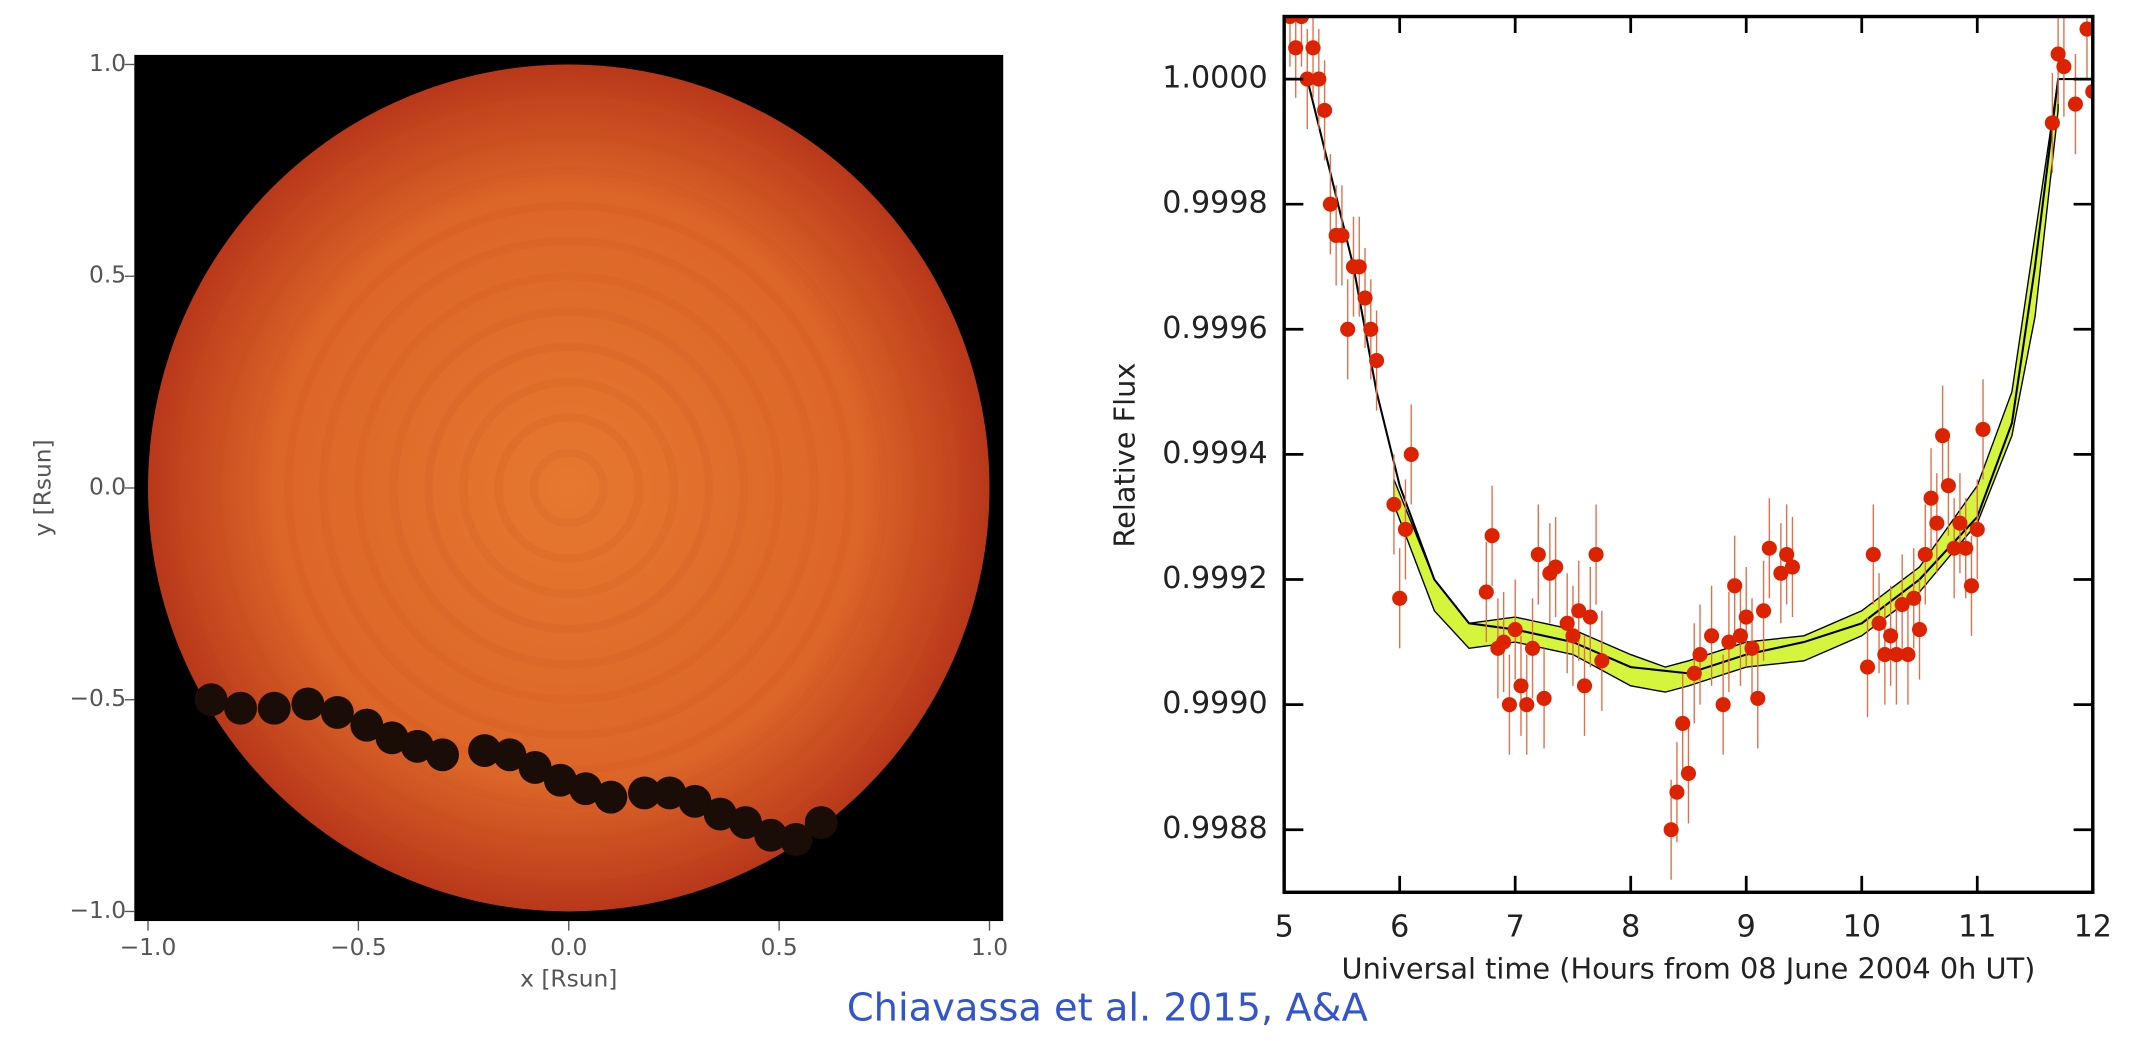 The image size is (2138, 1039). Describe the element at coordinates (1284, 926) in the screenshot. I see `x-tick-label: 5` at that location.